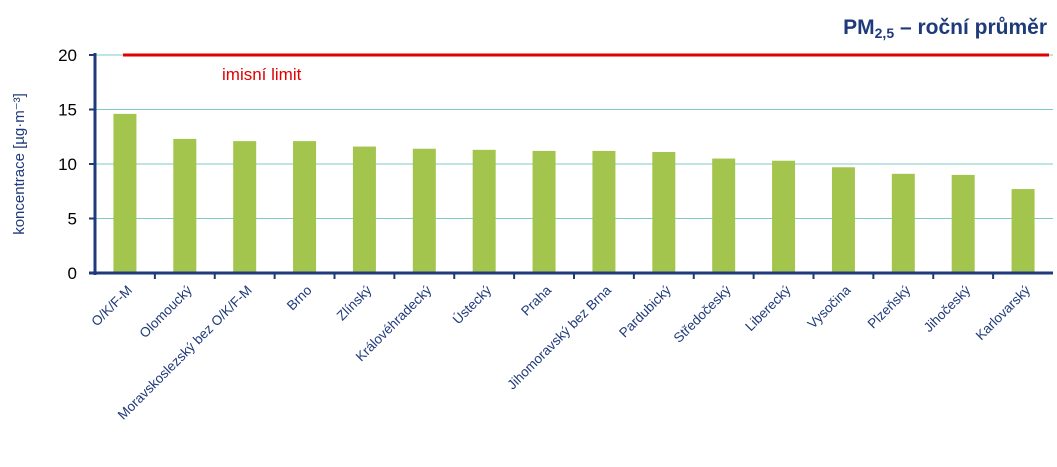  Describe the element at coordinates (166, 311) in the screenshot. I see `x-tick-label: Olomoucký` at that location.